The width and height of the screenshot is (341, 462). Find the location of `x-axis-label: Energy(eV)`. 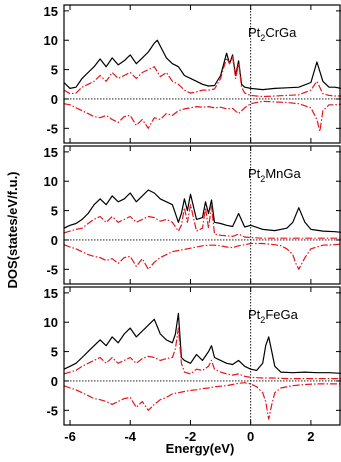

x-axis-label: Energy(eV) is located at coordinates (200, 448).